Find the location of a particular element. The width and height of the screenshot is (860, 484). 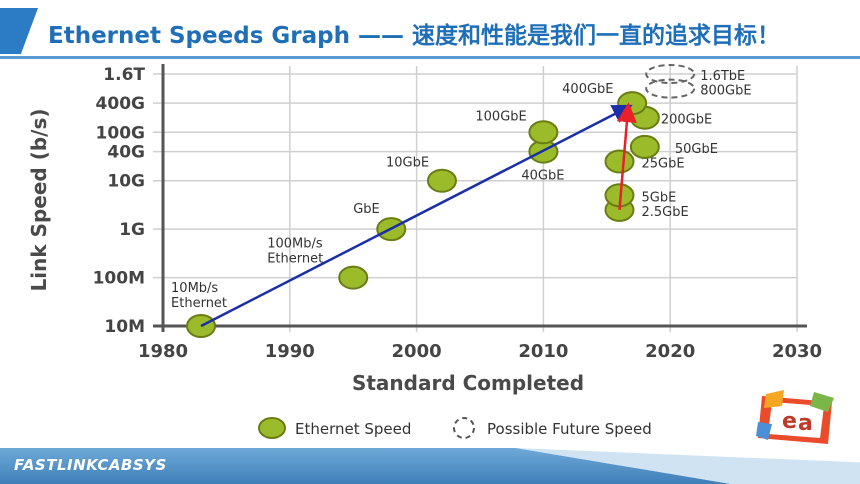

point-label: 5GbE is located at coordinates (658, 197).